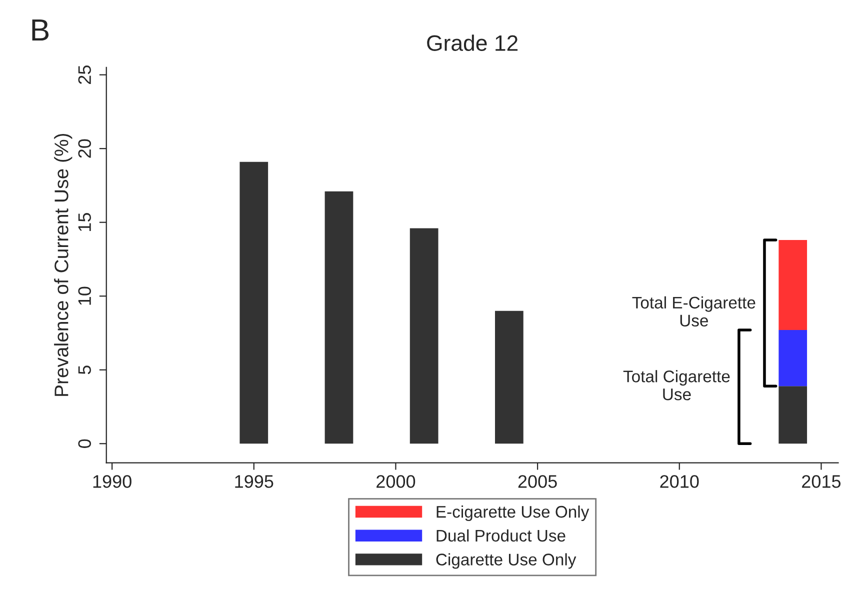 This screenshot has height=613, width=851. I want to click on legend-label: E-cigarette Use Only, so click(513, 513).